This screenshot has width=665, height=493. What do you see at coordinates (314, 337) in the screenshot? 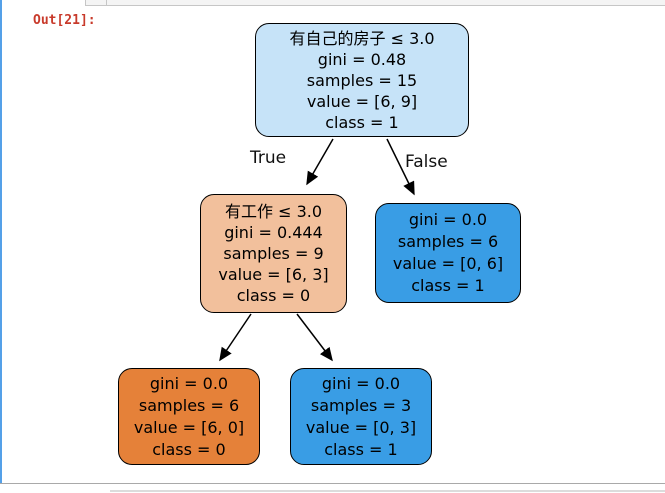
I see `edge-internal-to-leaf-right` at bounding box center [314, 337].